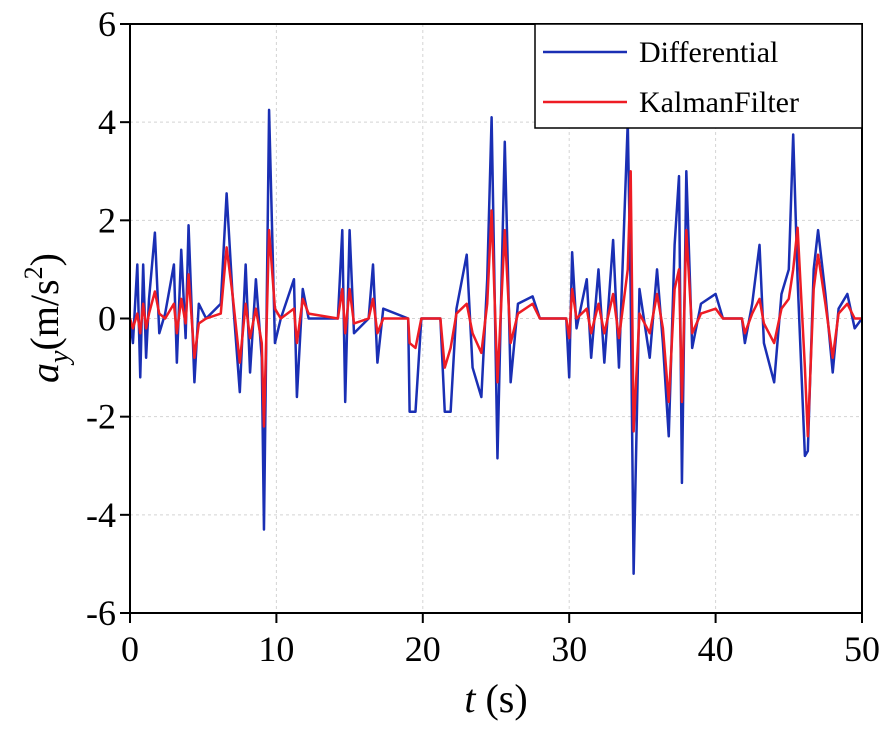 This screenshot has width=890, height=737. I want to click on x-tick-label: 20, so click(423, 649).